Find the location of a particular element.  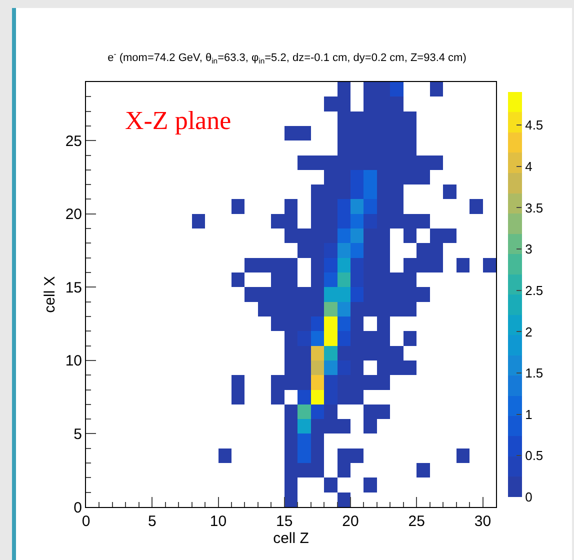

color-bar-label: 2.5 is located at coordinates (534, 290).